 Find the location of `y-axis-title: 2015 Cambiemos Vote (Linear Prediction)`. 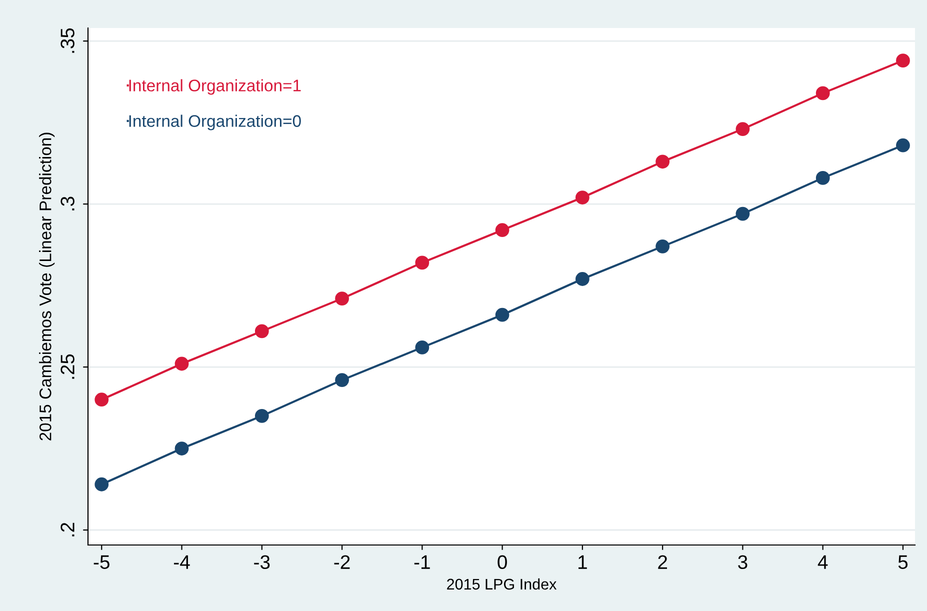

y-axis-title: 2015 Cambiemos Vote (Linear Prediction) is located at coordinates (47, 286).